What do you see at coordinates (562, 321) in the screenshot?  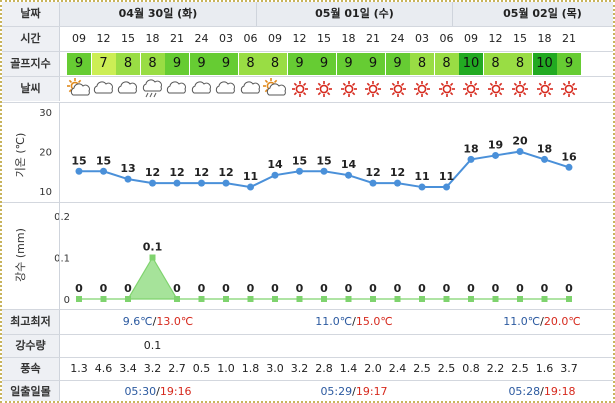 I see `high-temp: 20.0℃` at bounding box center [562, 321].